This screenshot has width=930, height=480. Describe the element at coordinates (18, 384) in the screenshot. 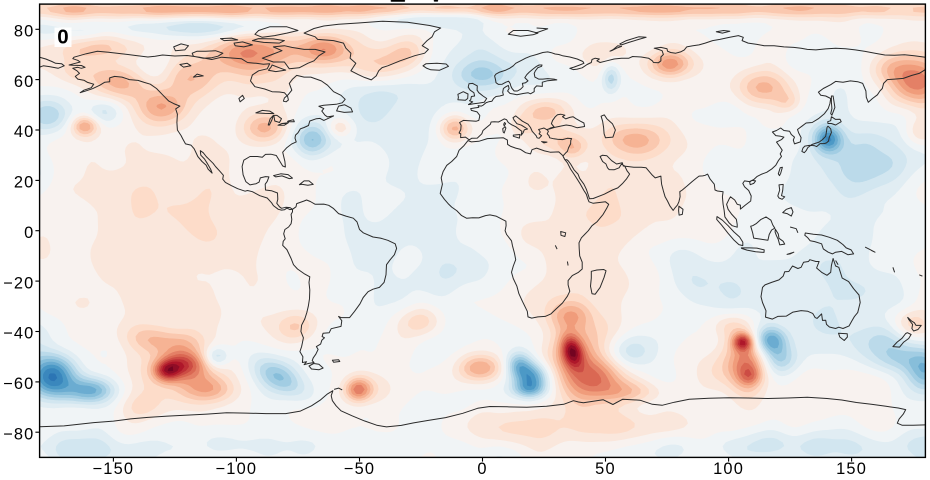

I see `svg-text: −60` at that location.